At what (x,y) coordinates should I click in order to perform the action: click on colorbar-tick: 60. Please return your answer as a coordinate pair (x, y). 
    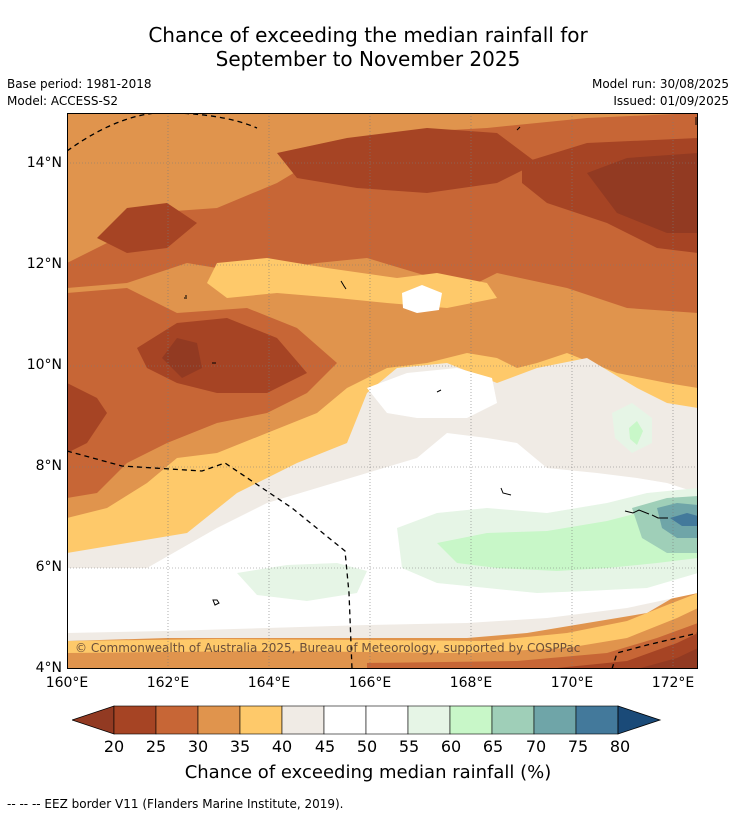
    Looking at the image, I should click on (451, 746).